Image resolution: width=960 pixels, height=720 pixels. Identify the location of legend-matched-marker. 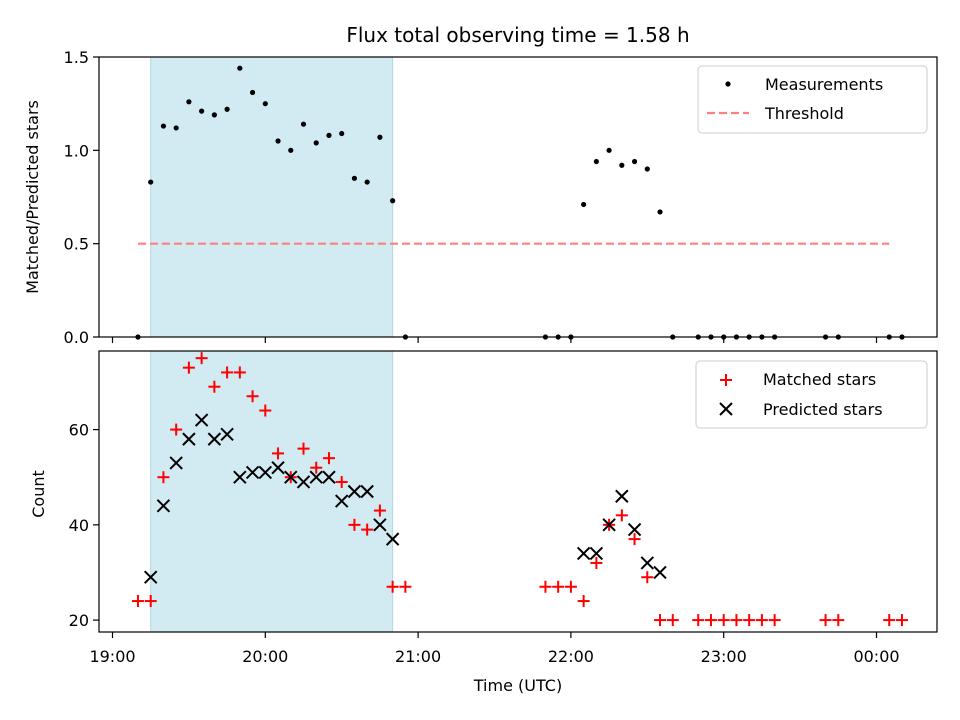
(726, 380).